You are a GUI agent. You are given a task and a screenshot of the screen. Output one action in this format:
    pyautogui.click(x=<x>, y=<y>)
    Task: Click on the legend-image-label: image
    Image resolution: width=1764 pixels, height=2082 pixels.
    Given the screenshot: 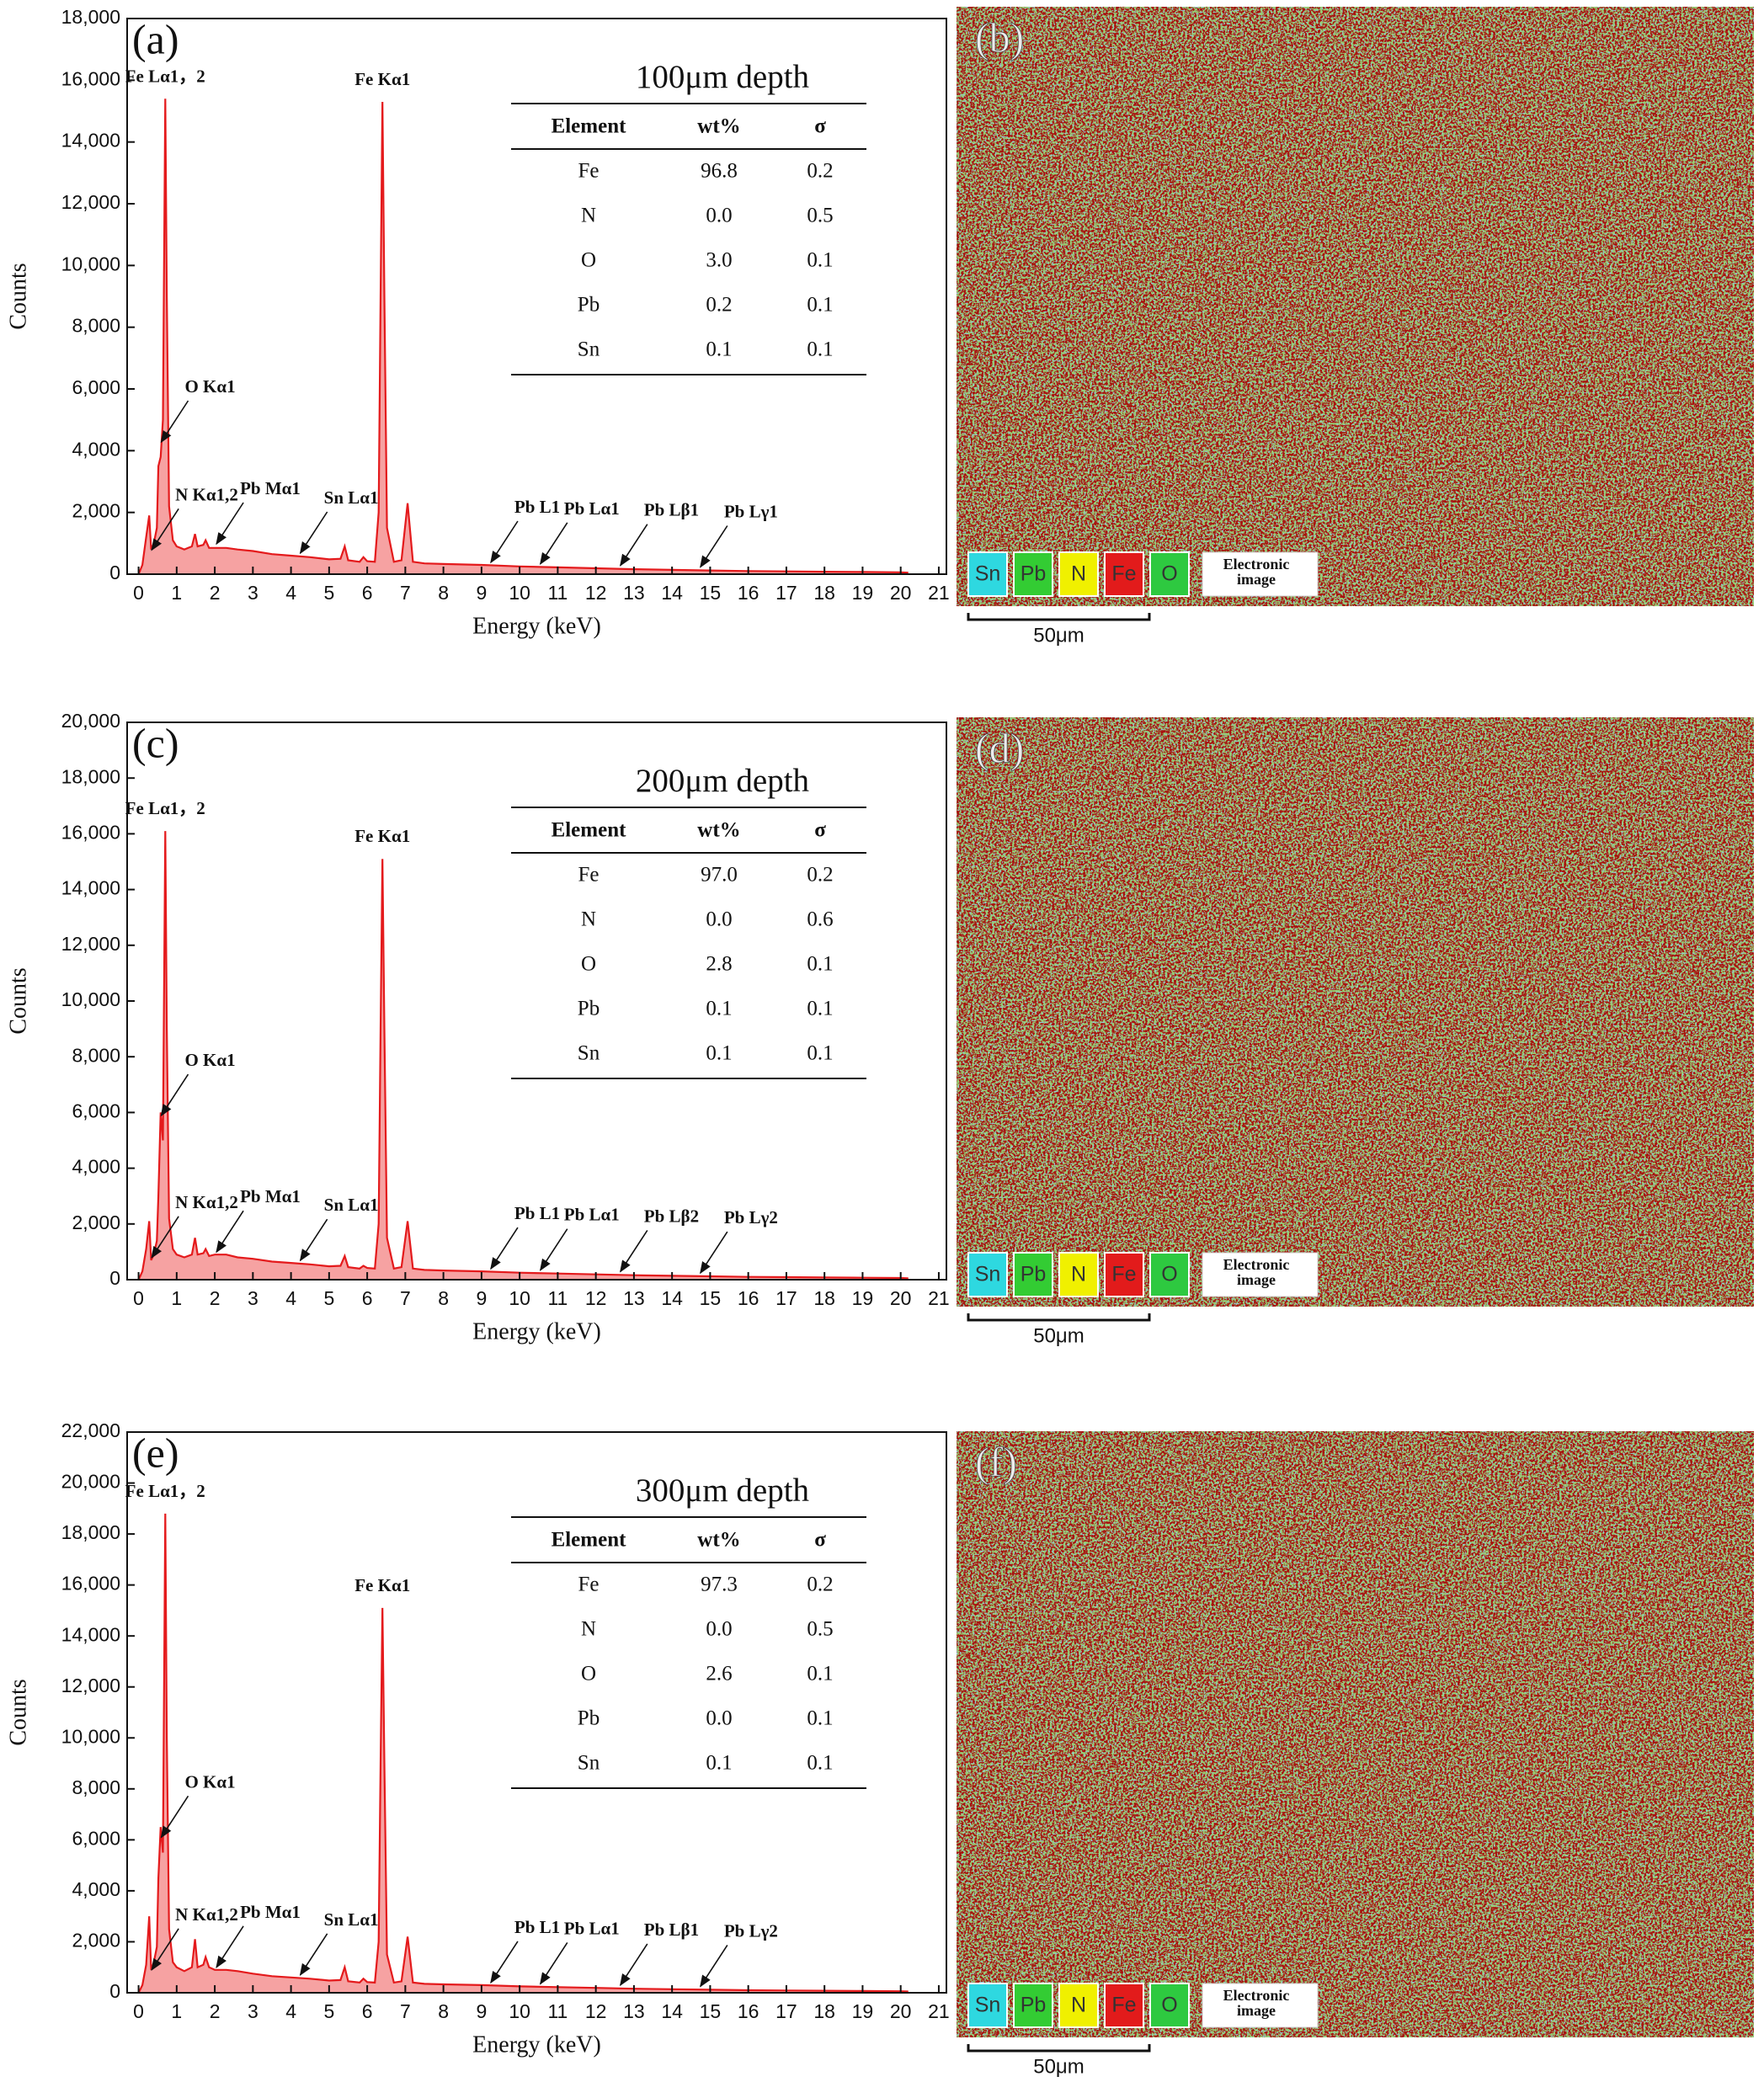 What is the action you would take?
    pyautogui.click(x=1256, y=1279)
    